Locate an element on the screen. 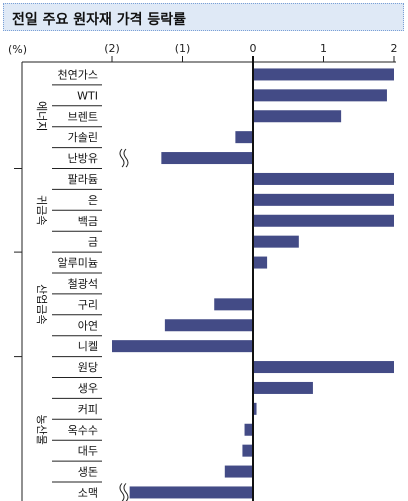 The width and height of the screenshot is (408, 501). category-label: 금 is located at coordinates (93, 242).